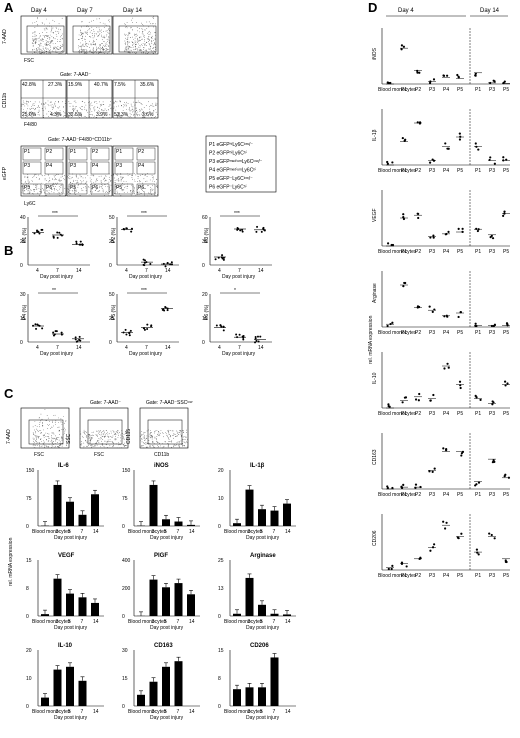  I want to click on quadrant-ll: 53.3%, so click(121, 115).